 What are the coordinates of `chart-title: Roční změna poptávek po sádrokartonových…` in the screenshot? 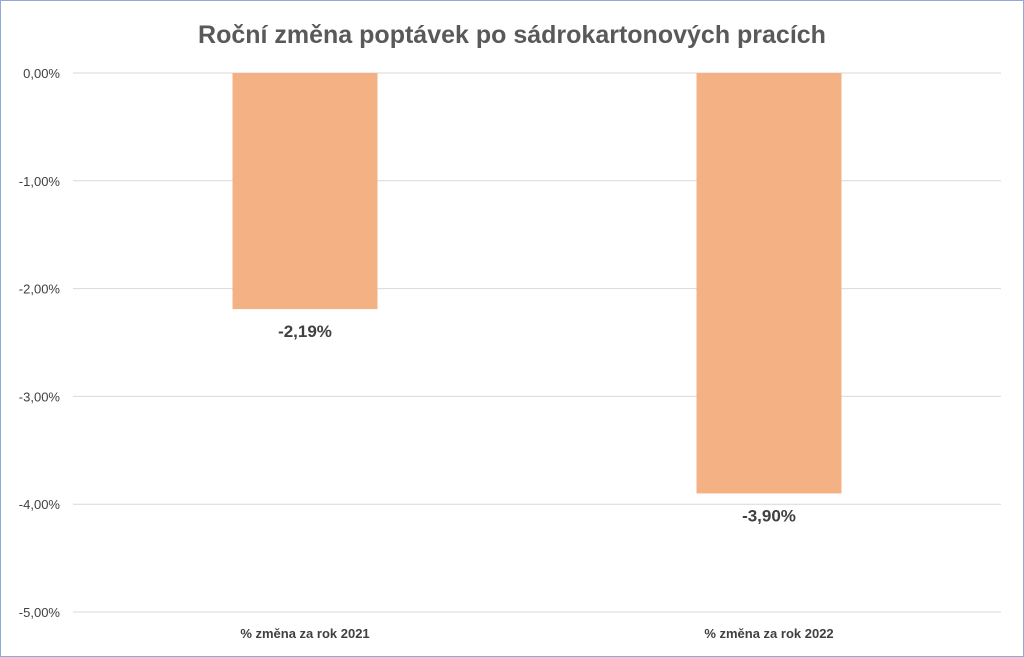 It's located at (512, 35).